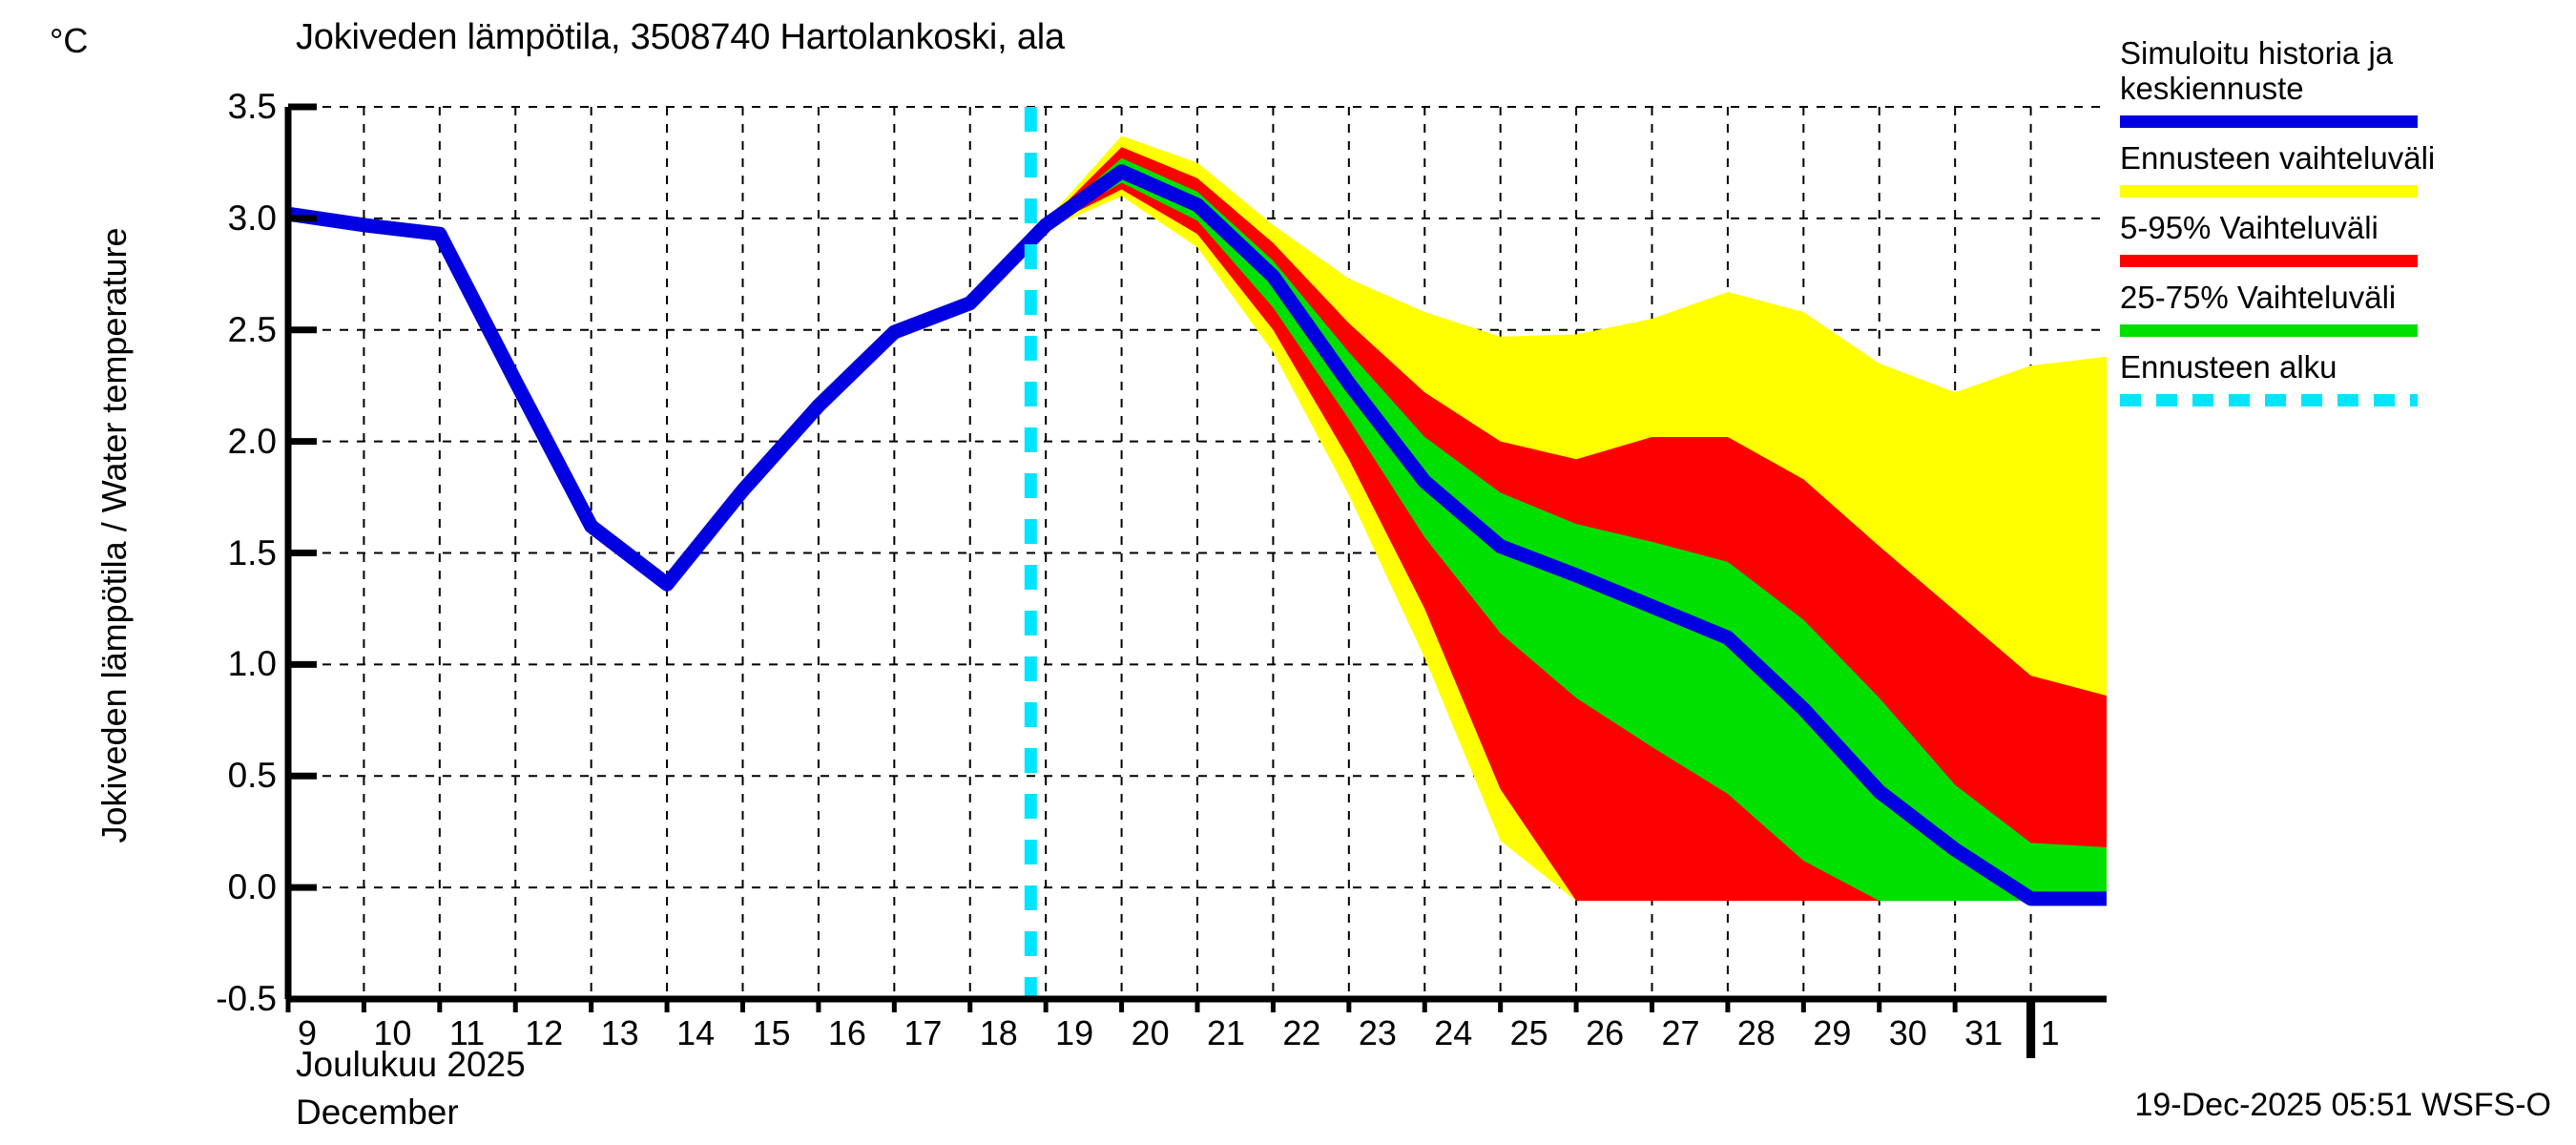 The image size is (2576, 1145). Describe the element at coordinates (2258, 297) in the screenshot. I see `legend-label: 25-75% Vaihteluväli` at that location.